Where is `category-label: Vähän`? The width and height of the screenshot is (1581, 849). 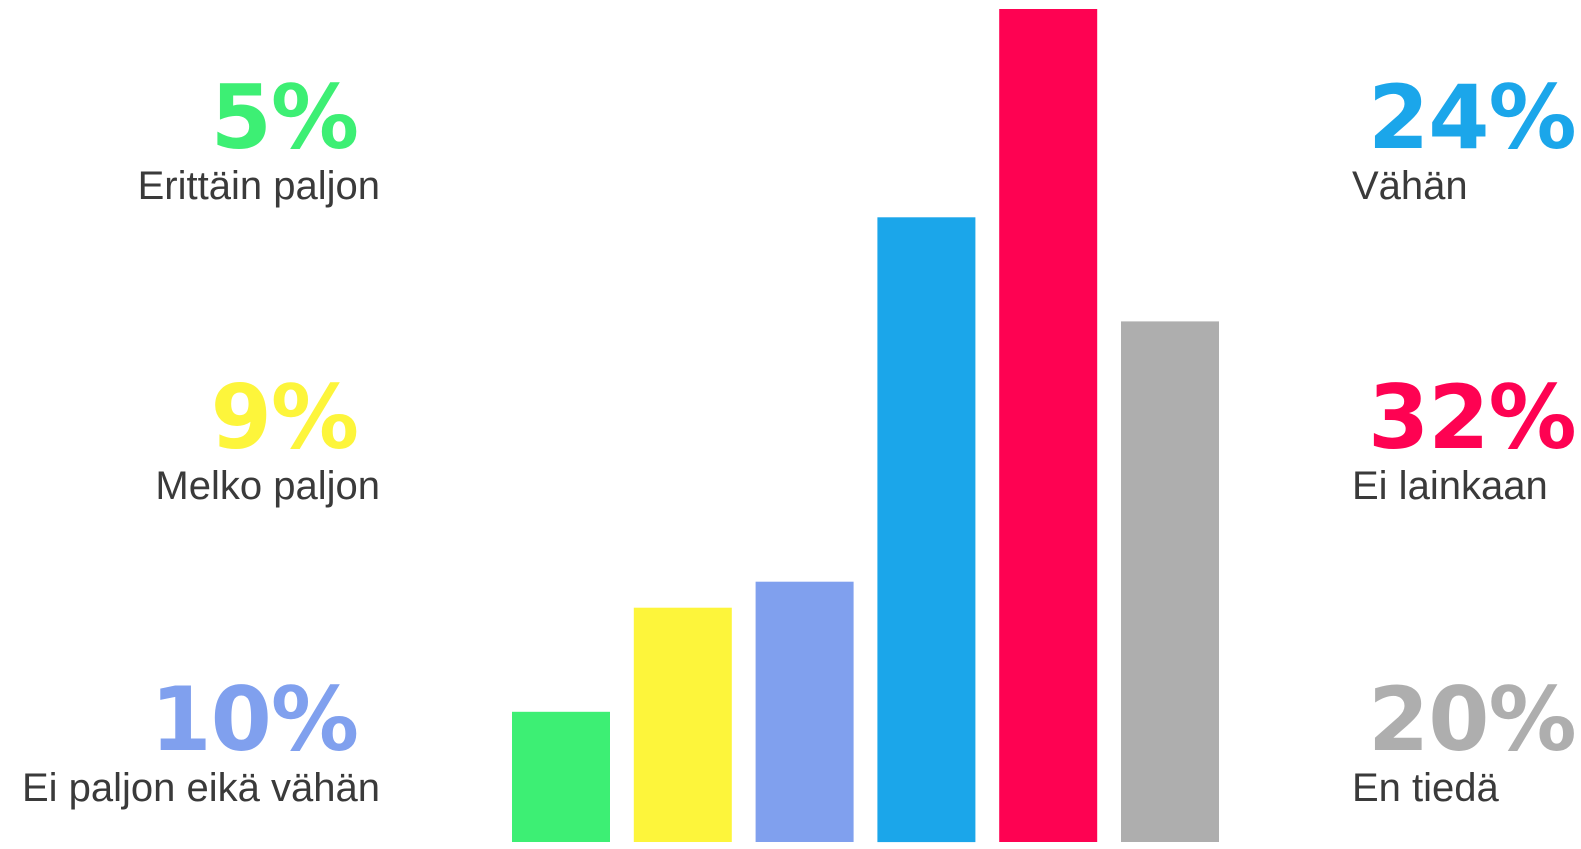
category-label: Vähän is located at coordinates (1410, 186).